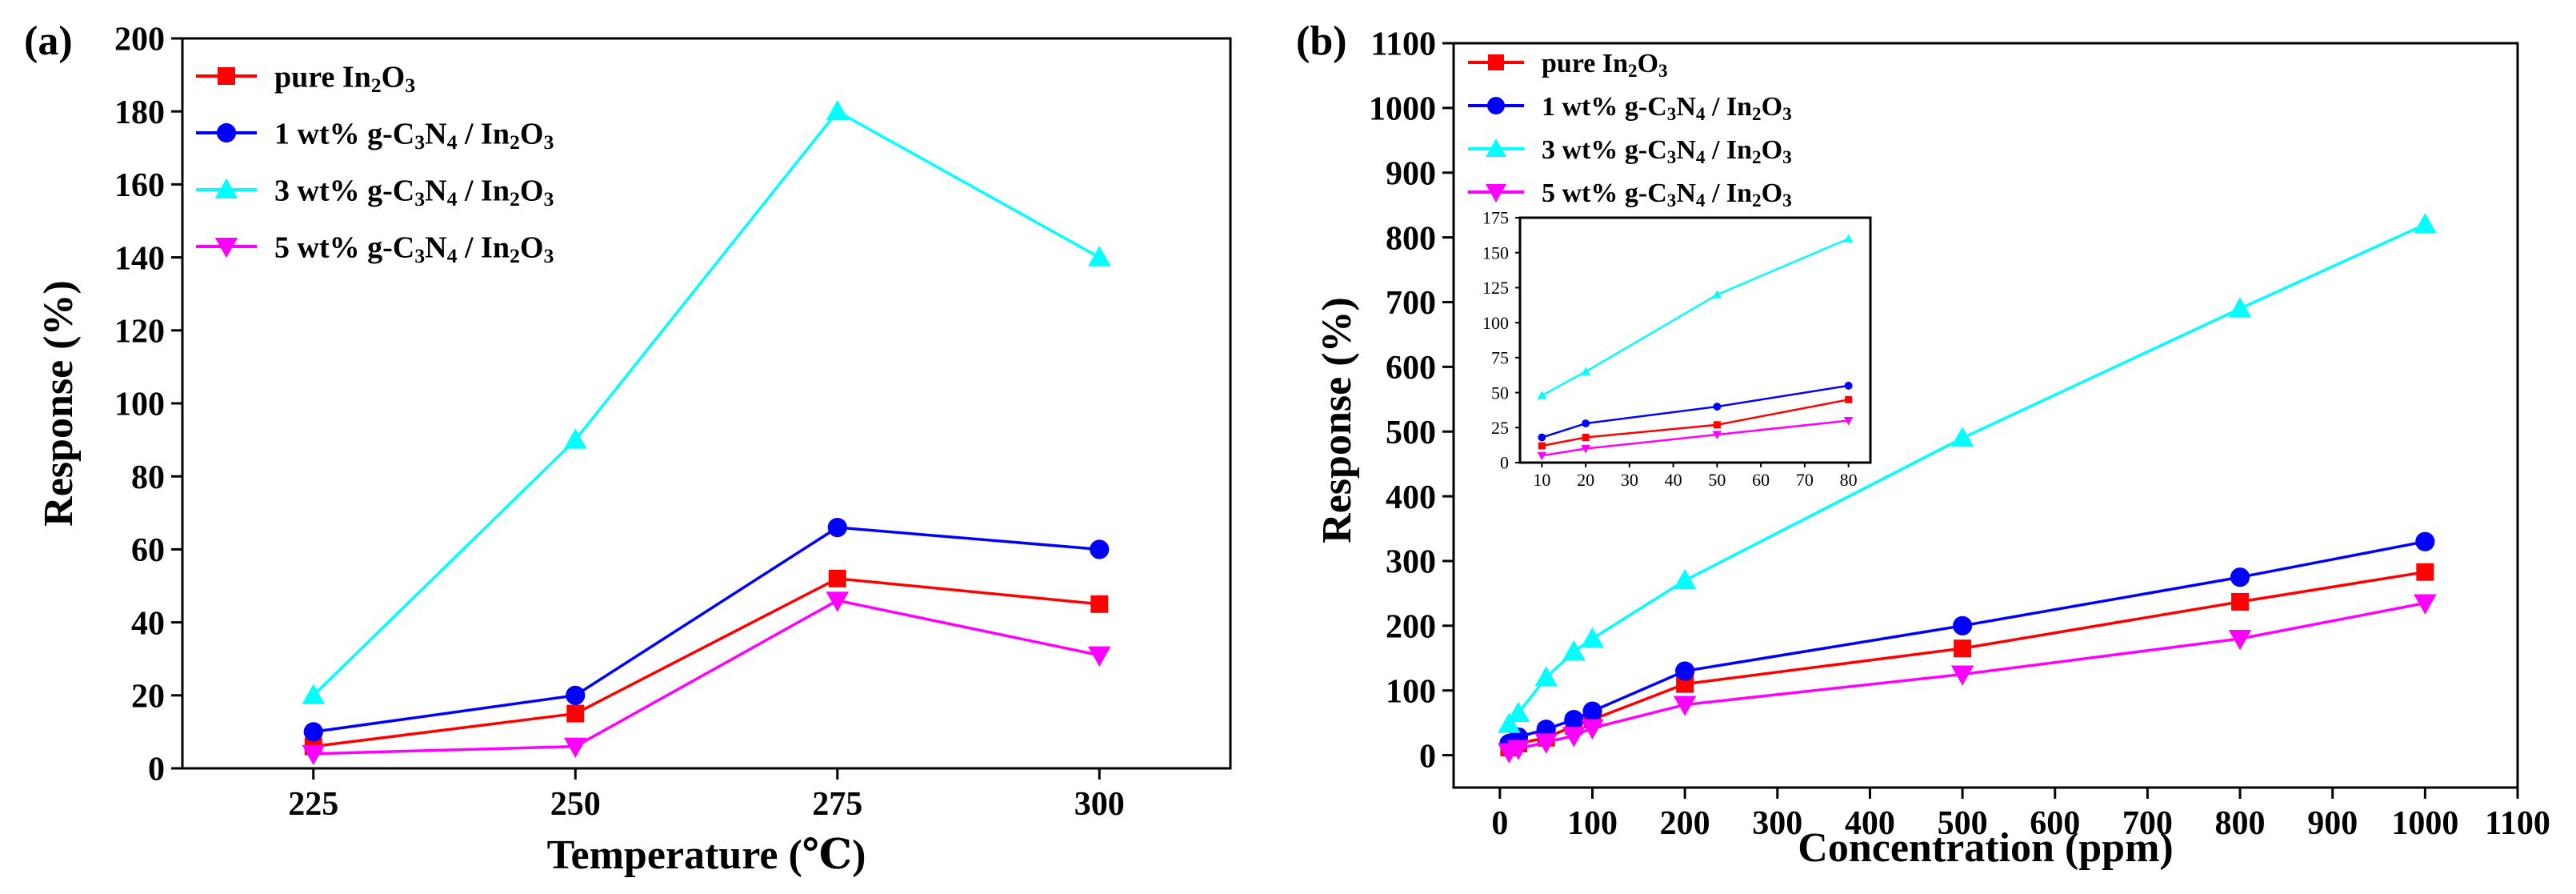 This screenshot has height=894, width=2576. I want to click on panel-a-x-tick-label: 300, so click(1099, 804).